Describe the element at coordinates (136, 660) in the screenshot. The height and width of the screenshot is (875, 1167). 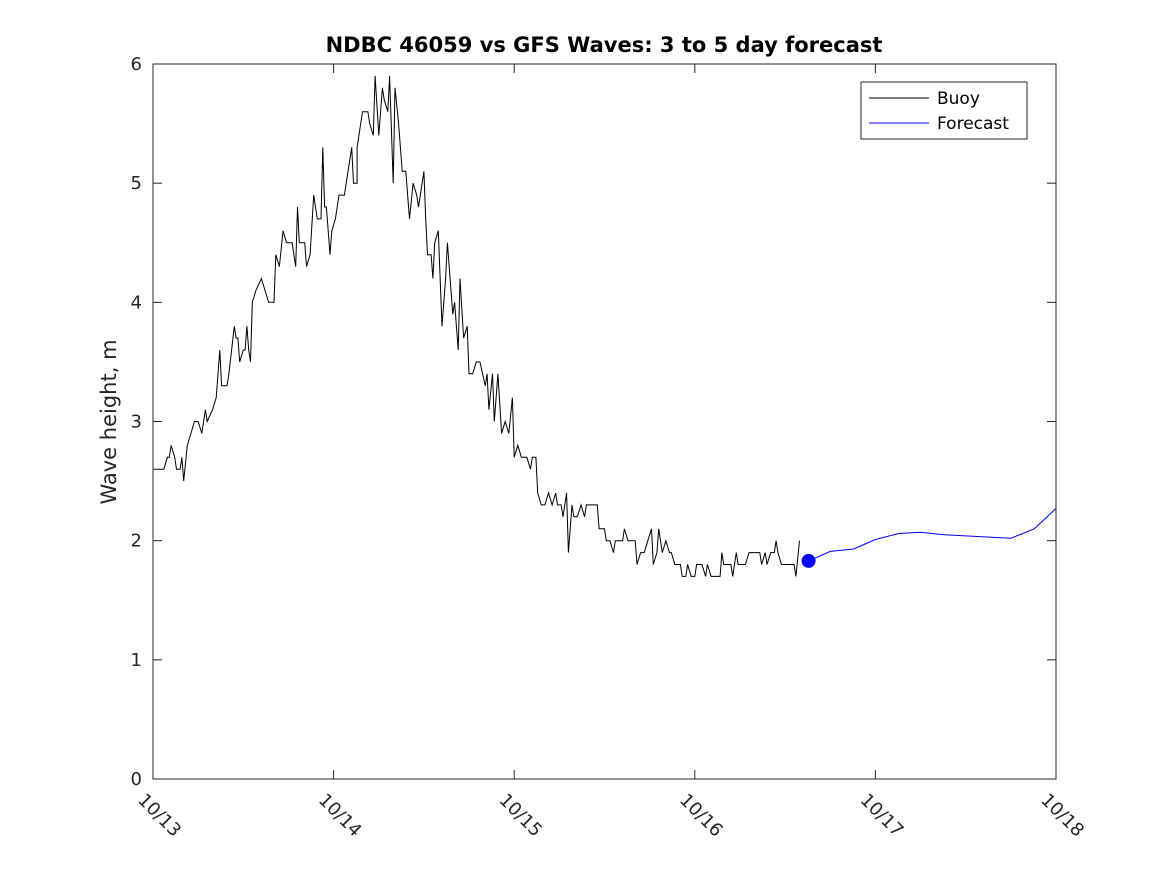
I see `y-tick-label: 1` at that location.